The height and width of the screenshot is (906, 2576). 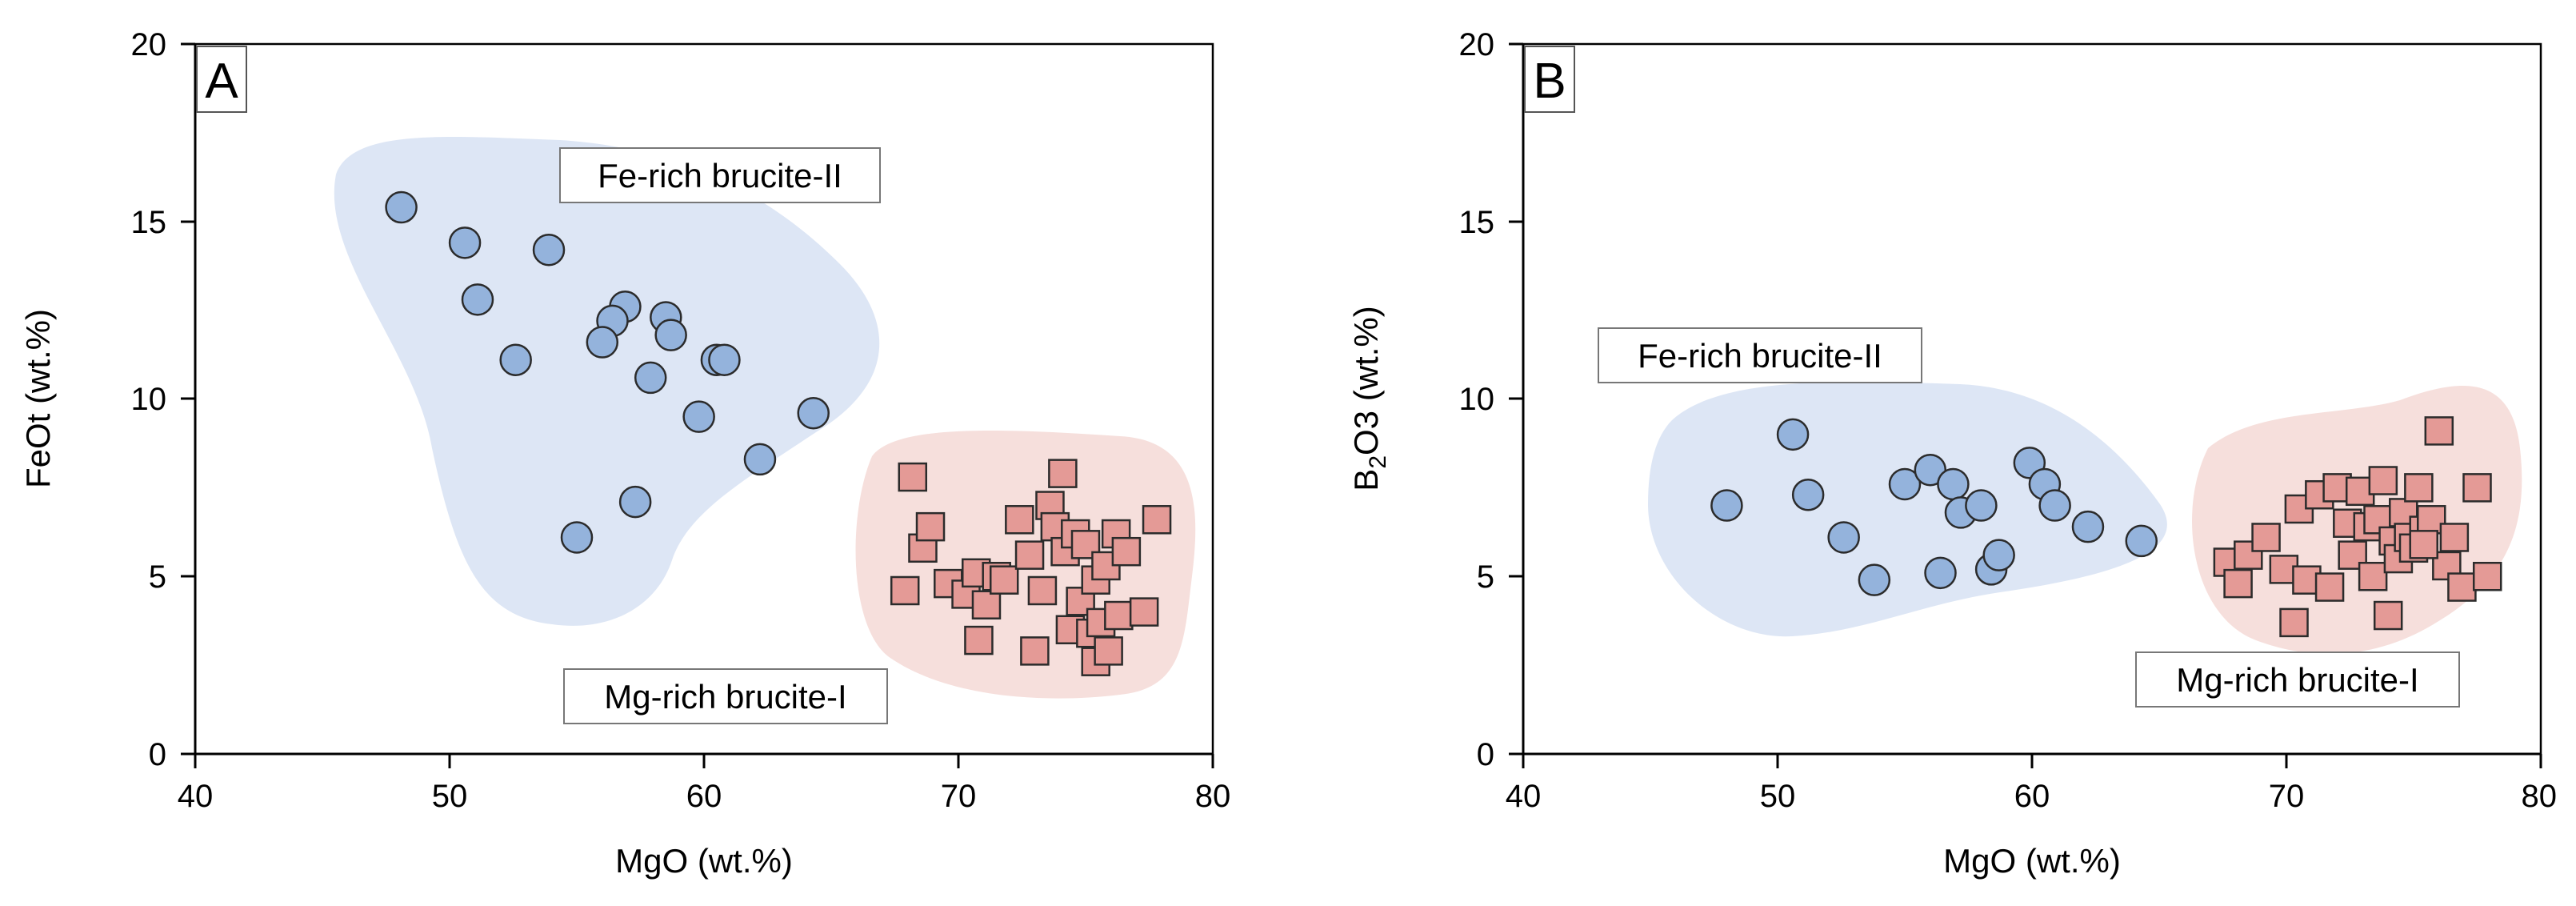 I want to click on panel-b-y-axis-label: B2O3 (wt.%), so click(x=1369, y=398).